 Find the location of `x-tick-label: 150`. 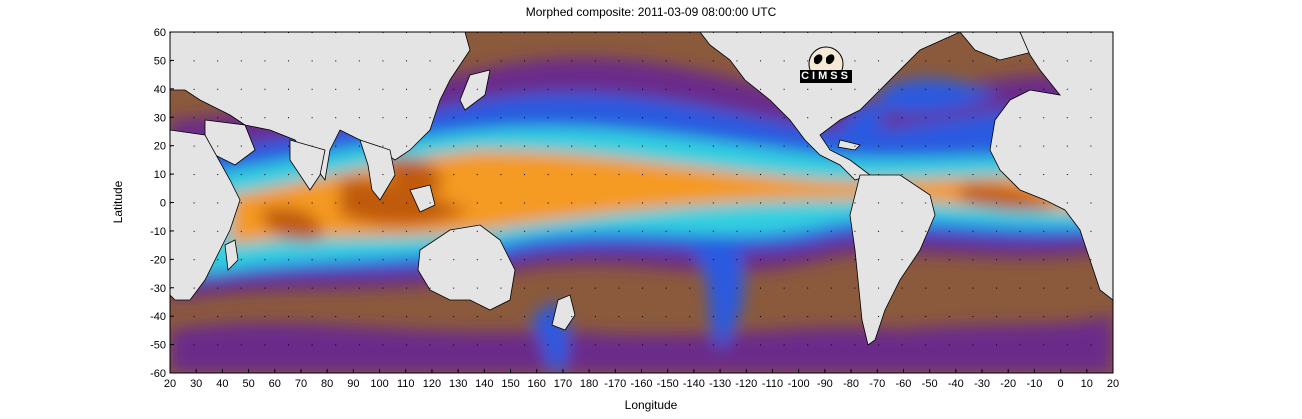

x-tick-label: 150 is located at coordinates (510, 384).